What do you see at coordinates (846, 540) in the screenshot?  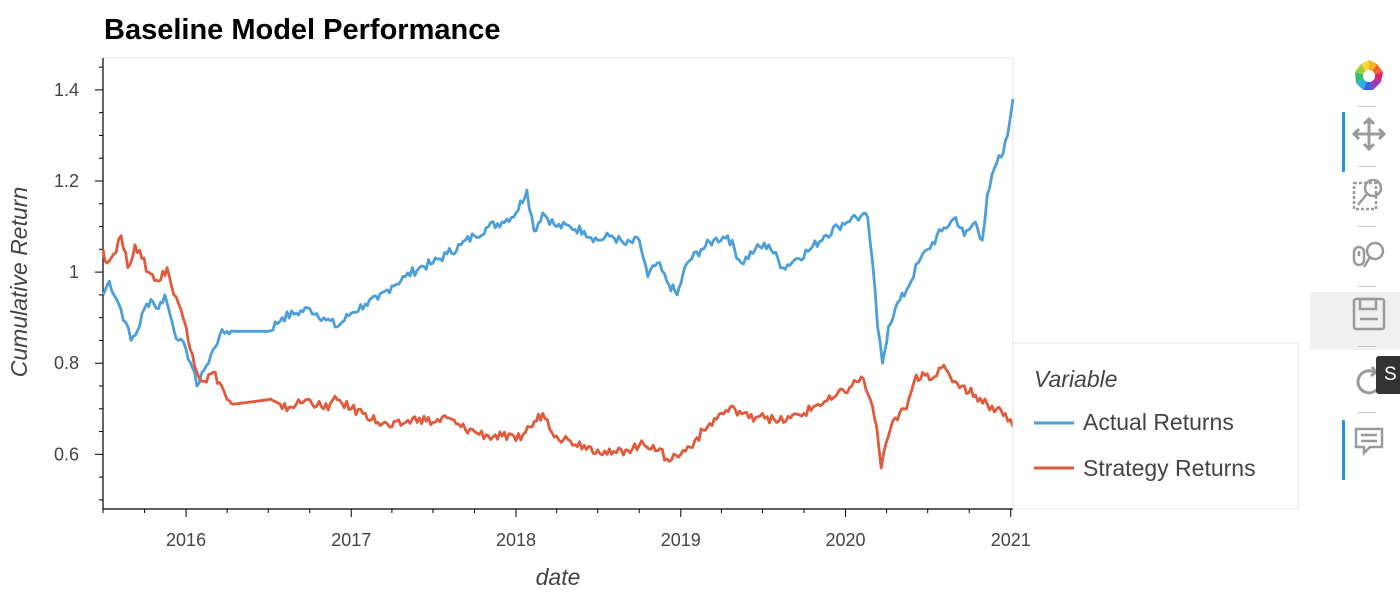 I see `x-tick-label: 2020` at bounding box center [846, 540].